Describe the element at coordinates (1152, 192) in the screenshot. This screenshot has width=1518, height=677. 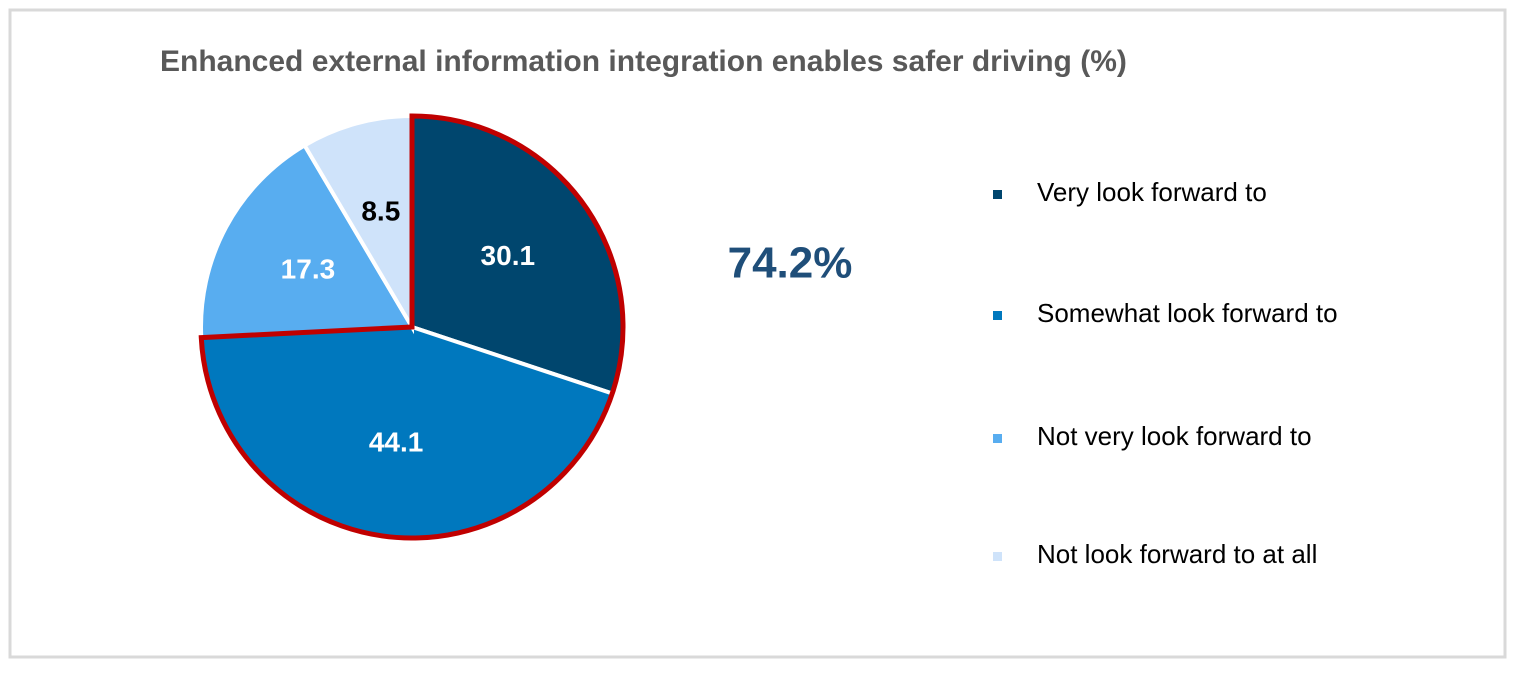
I see `legend-label: Very look forward to` at that location.